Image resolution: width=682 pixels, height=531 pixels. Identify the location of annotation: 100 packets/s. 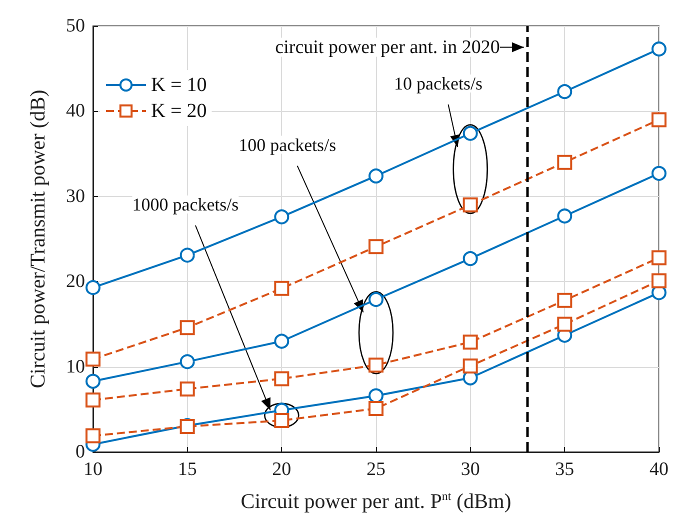
(287, 144).